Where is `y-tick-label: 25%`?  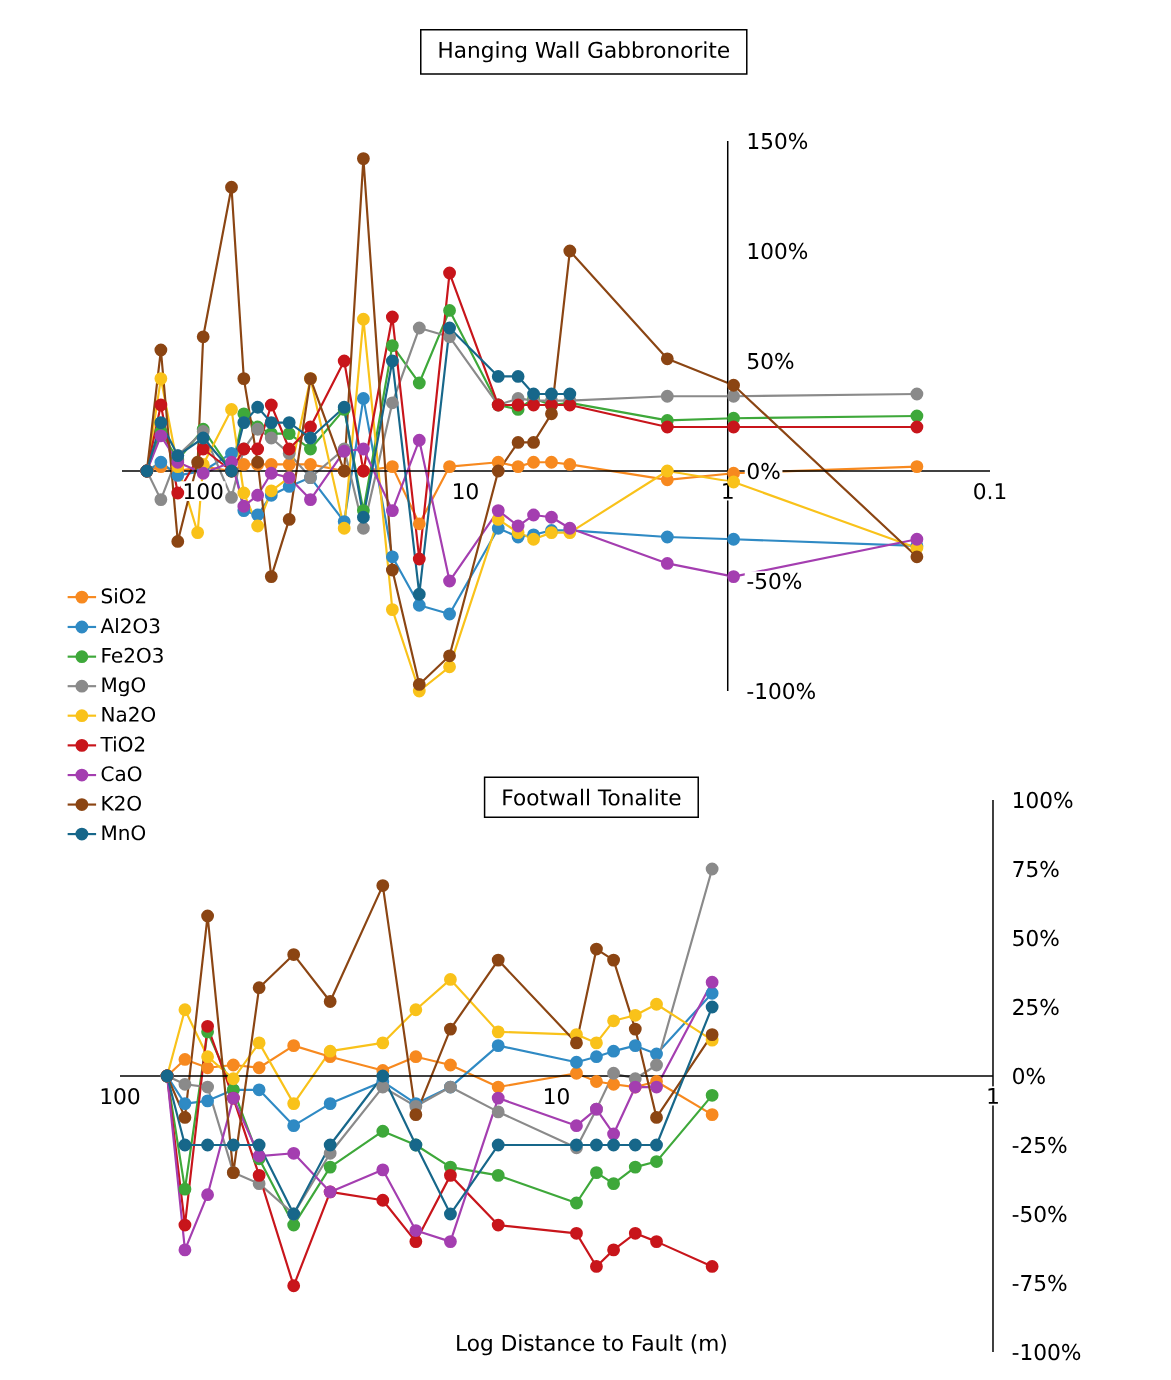
y-tick-label: 25% is located at coordinates (1036, 1007).